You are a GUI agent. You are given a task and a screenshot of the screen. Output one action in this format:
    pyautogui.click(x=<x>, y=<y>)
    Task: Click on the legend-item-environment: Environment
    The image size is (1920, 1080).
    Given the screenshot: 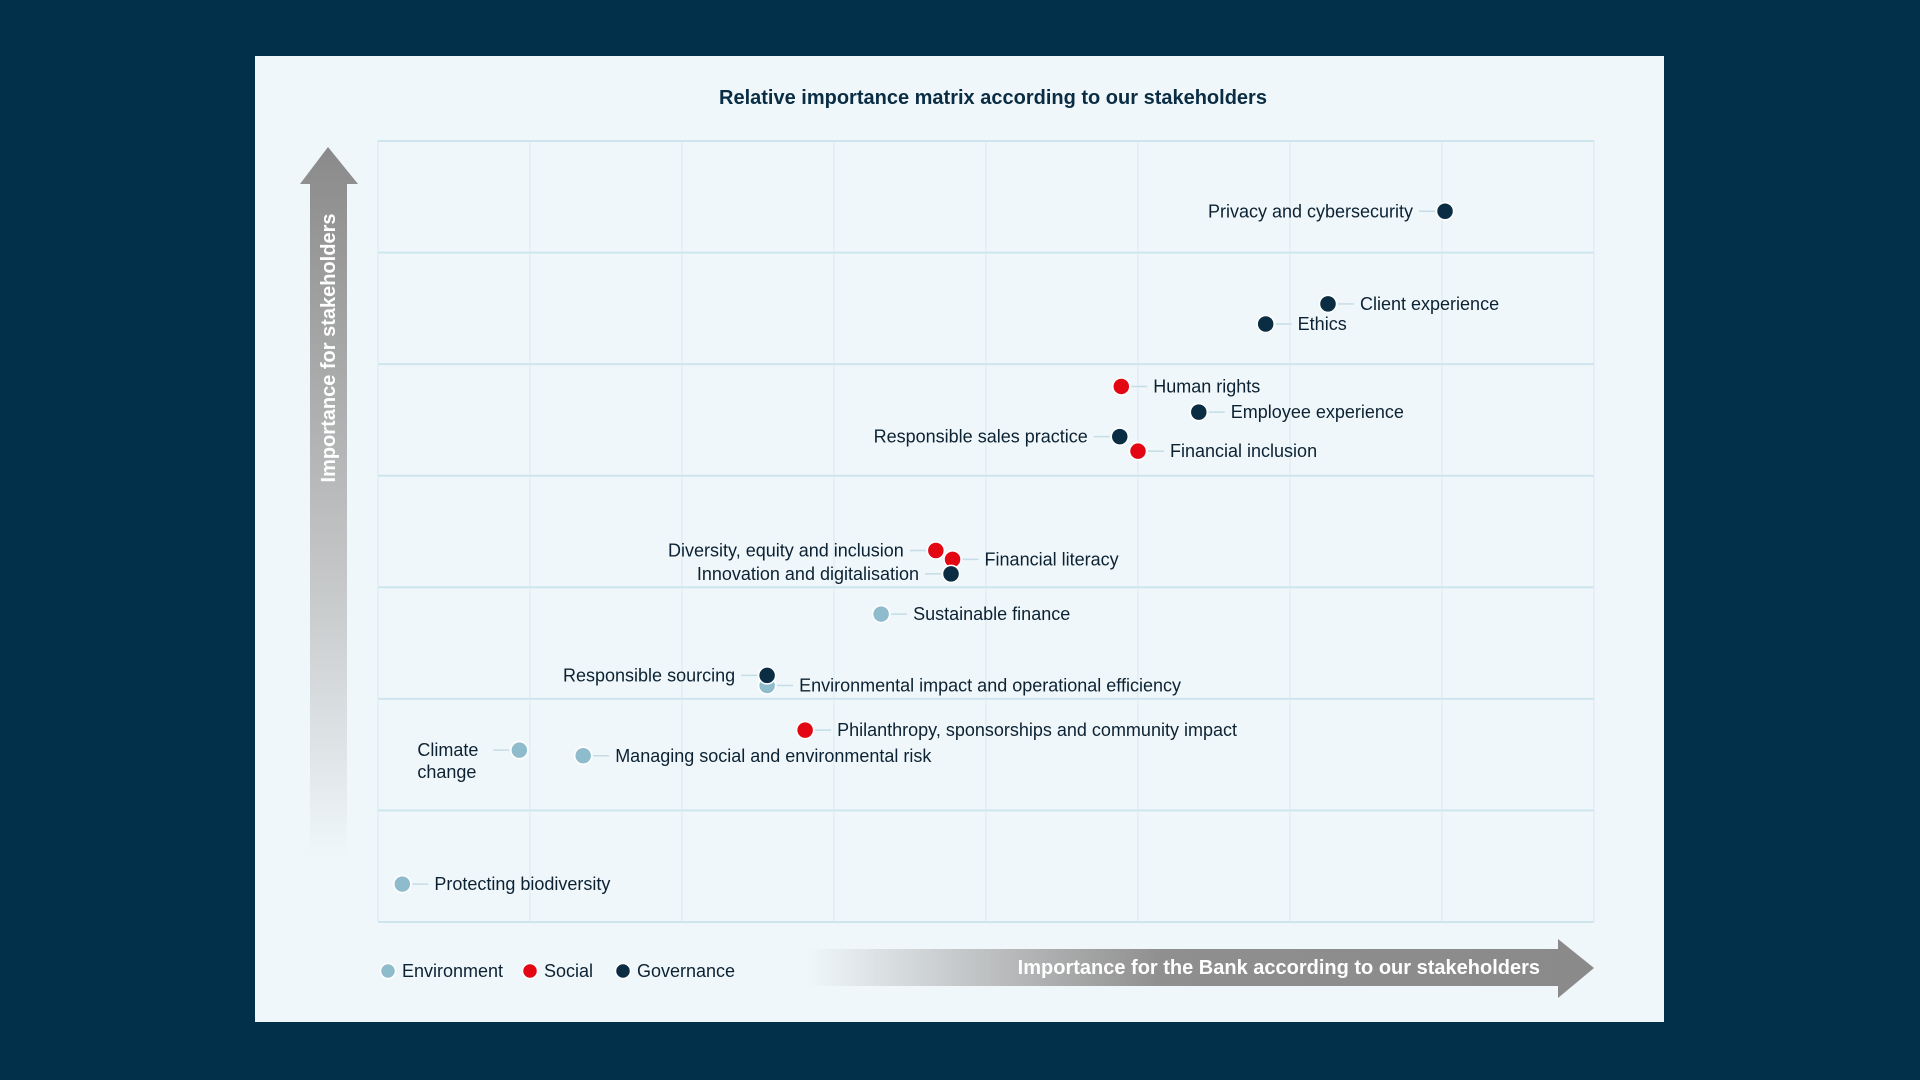 What is the action you would take?
    pyautogui.click(x=441, y=971)
    